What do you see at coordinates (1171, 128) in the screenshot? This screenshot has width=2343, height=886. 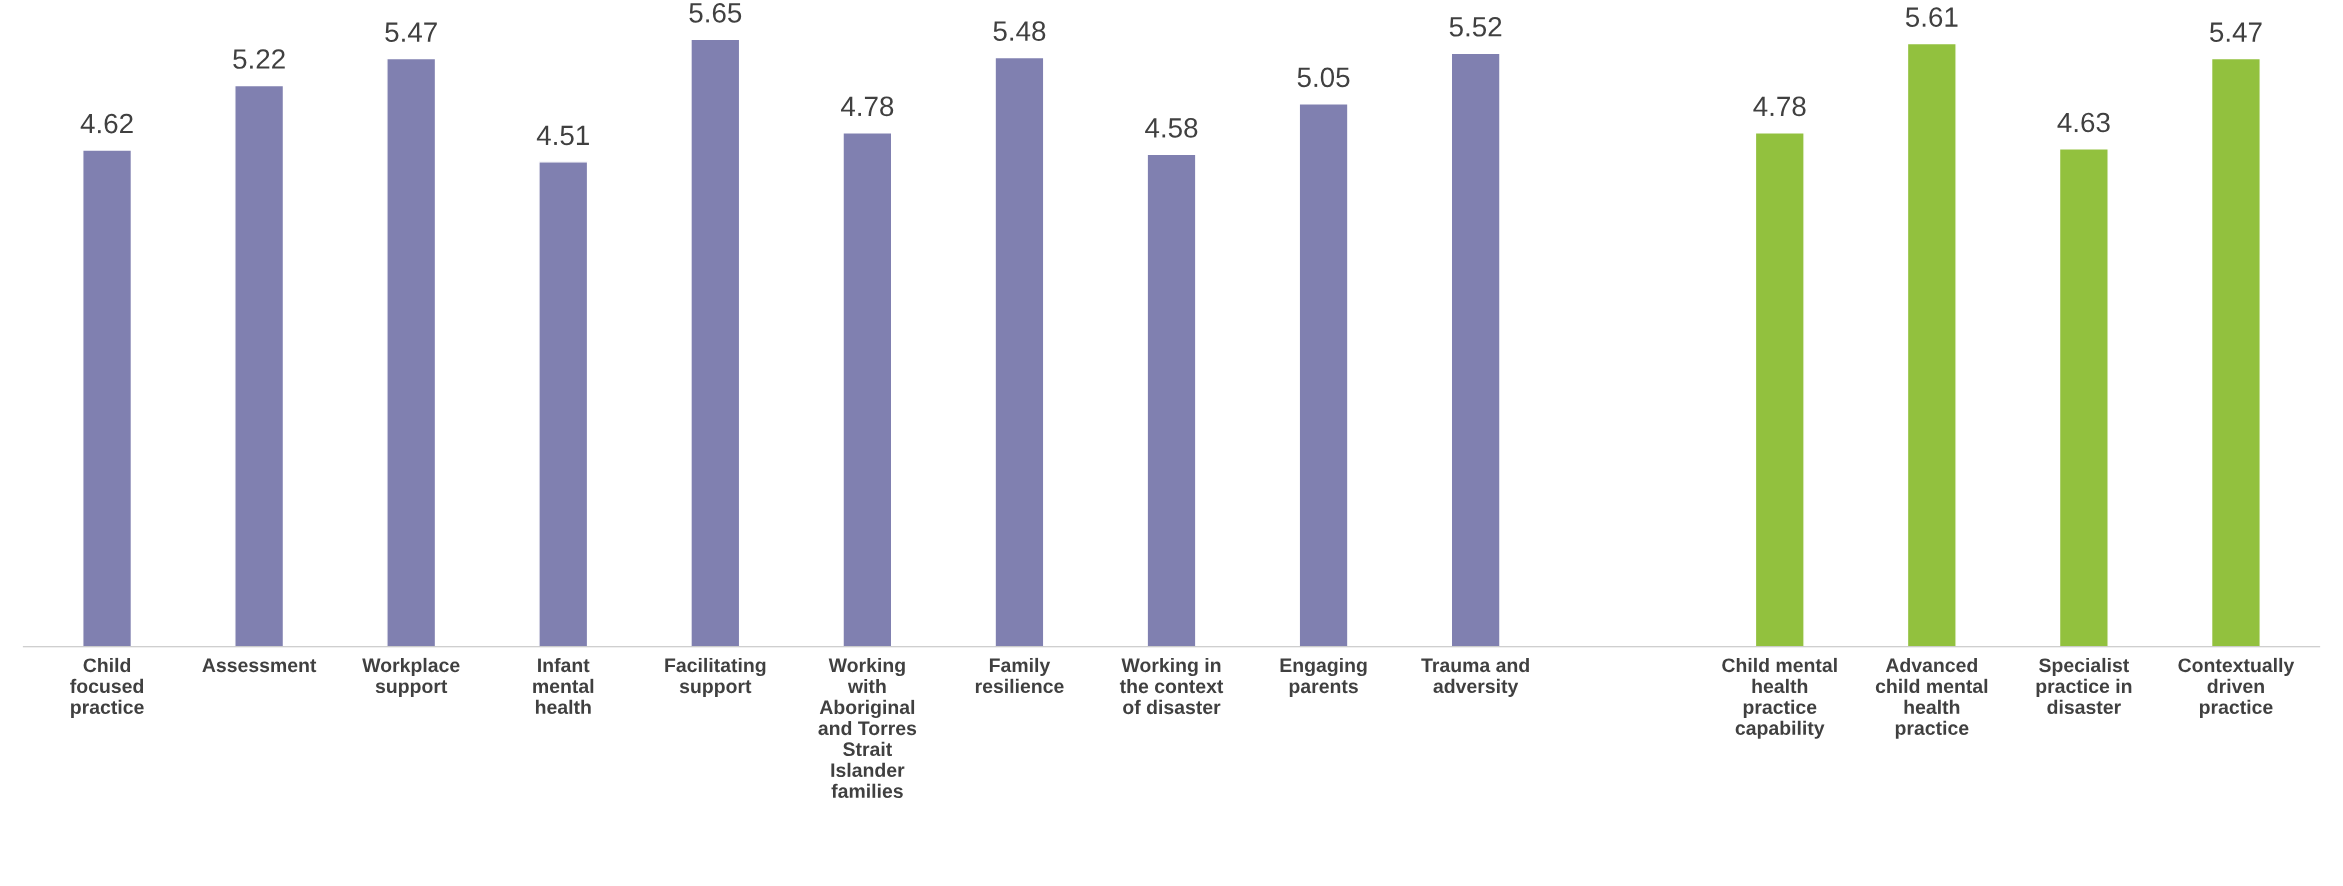 I see `data-label: 4.58` at bounding box center [1171, 128].